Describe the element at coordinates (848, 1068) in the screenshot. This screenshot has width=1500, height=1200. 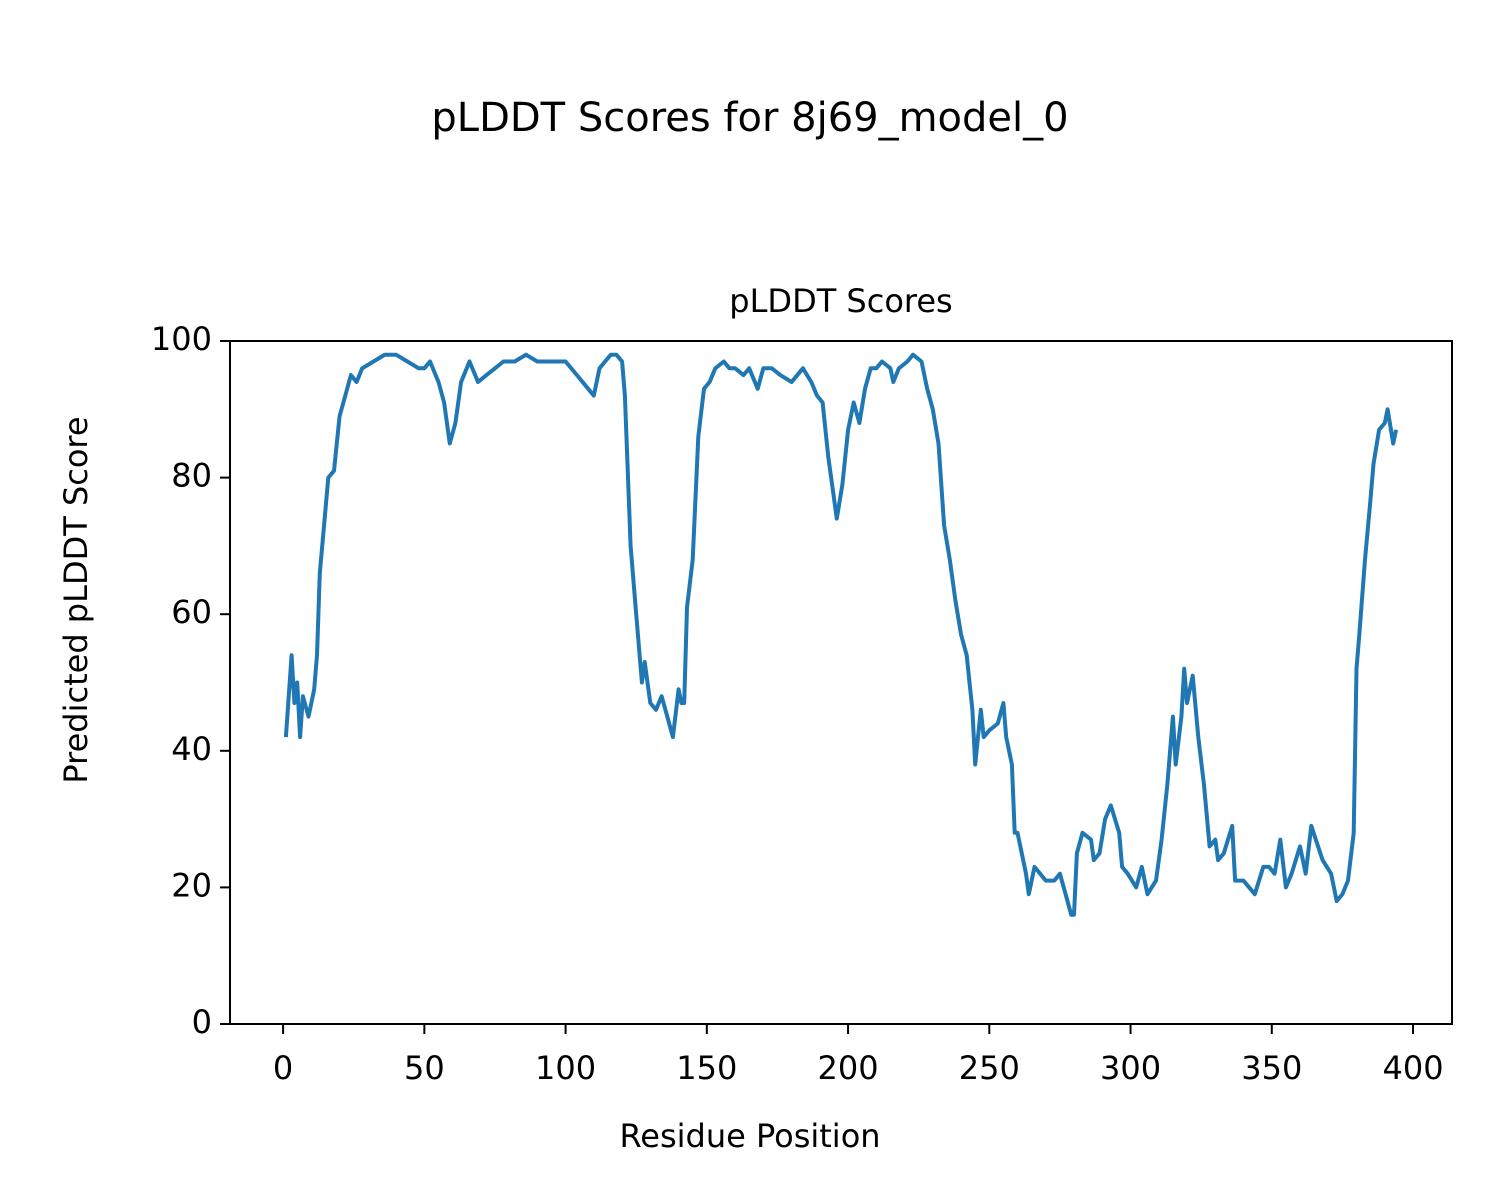
I see `x-tick-label: 200` at that location.